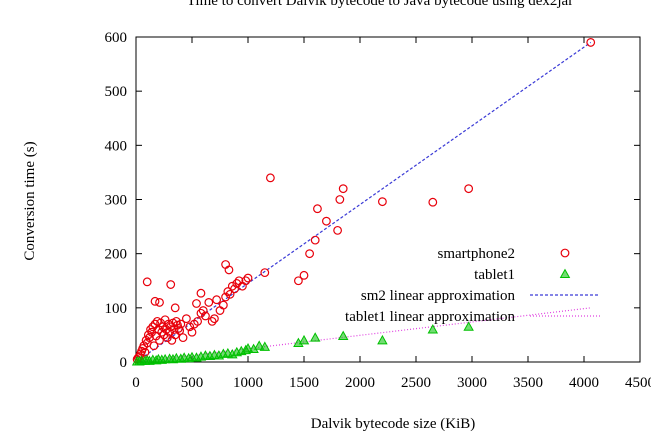  What do you see at coordinates (116, 201) in the screenshot?
I see `y-tick-label: 300` at bounding box center [116, 201].